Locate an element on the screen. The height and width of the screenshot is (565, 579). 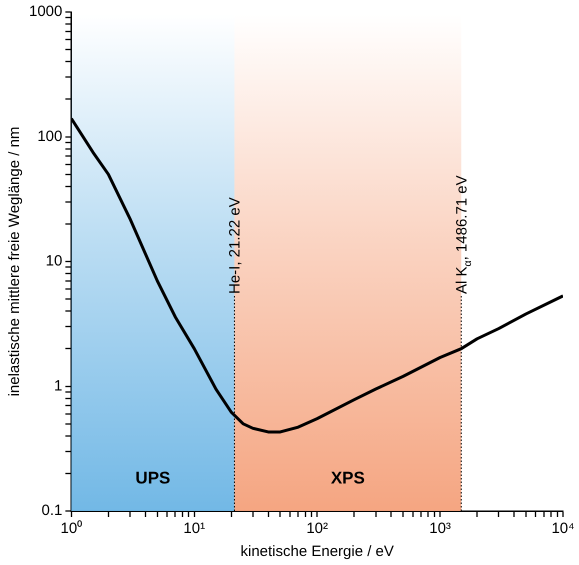
y-tick-label: 1000 is located at coordinates (45, 11).